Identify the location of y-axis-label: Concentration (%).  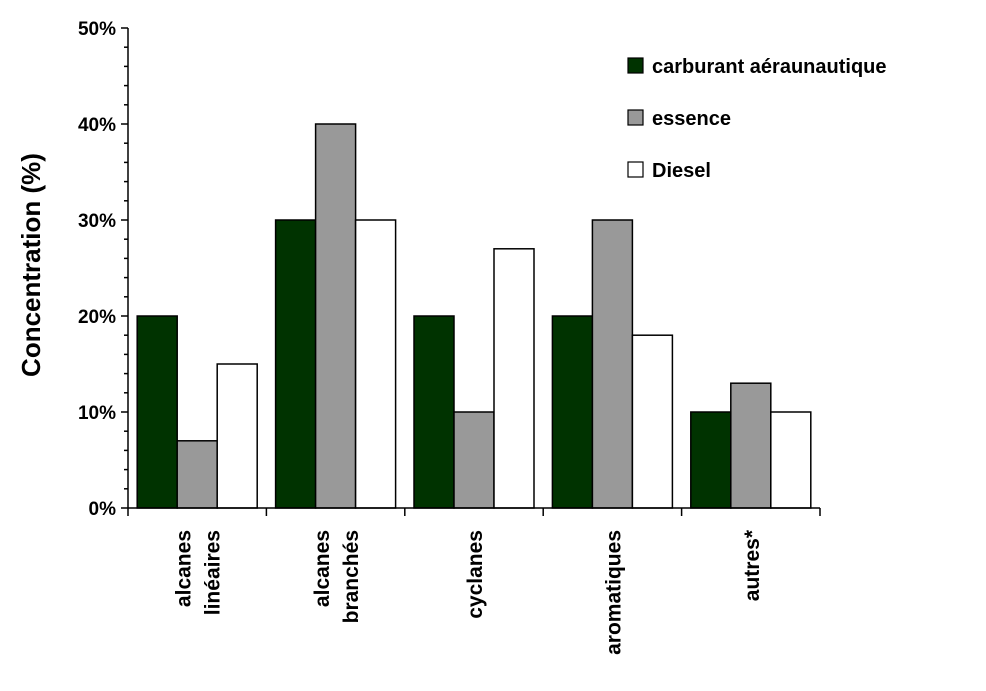
(31, 265).